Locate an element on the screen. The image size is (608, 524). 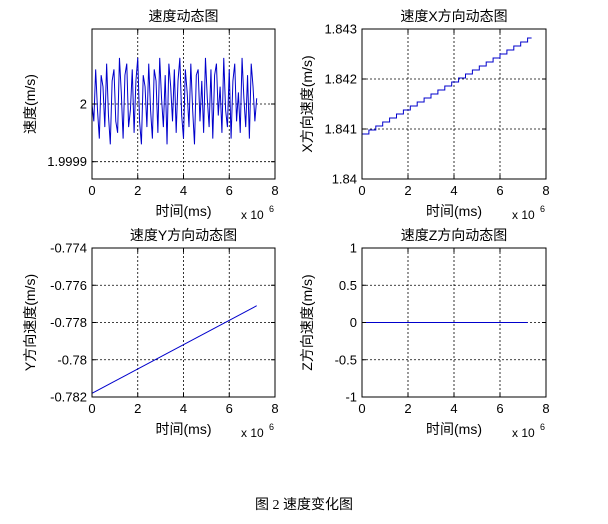
speed-y-y-tick-label-0: -0.782 is located at coordinates (68, 397).